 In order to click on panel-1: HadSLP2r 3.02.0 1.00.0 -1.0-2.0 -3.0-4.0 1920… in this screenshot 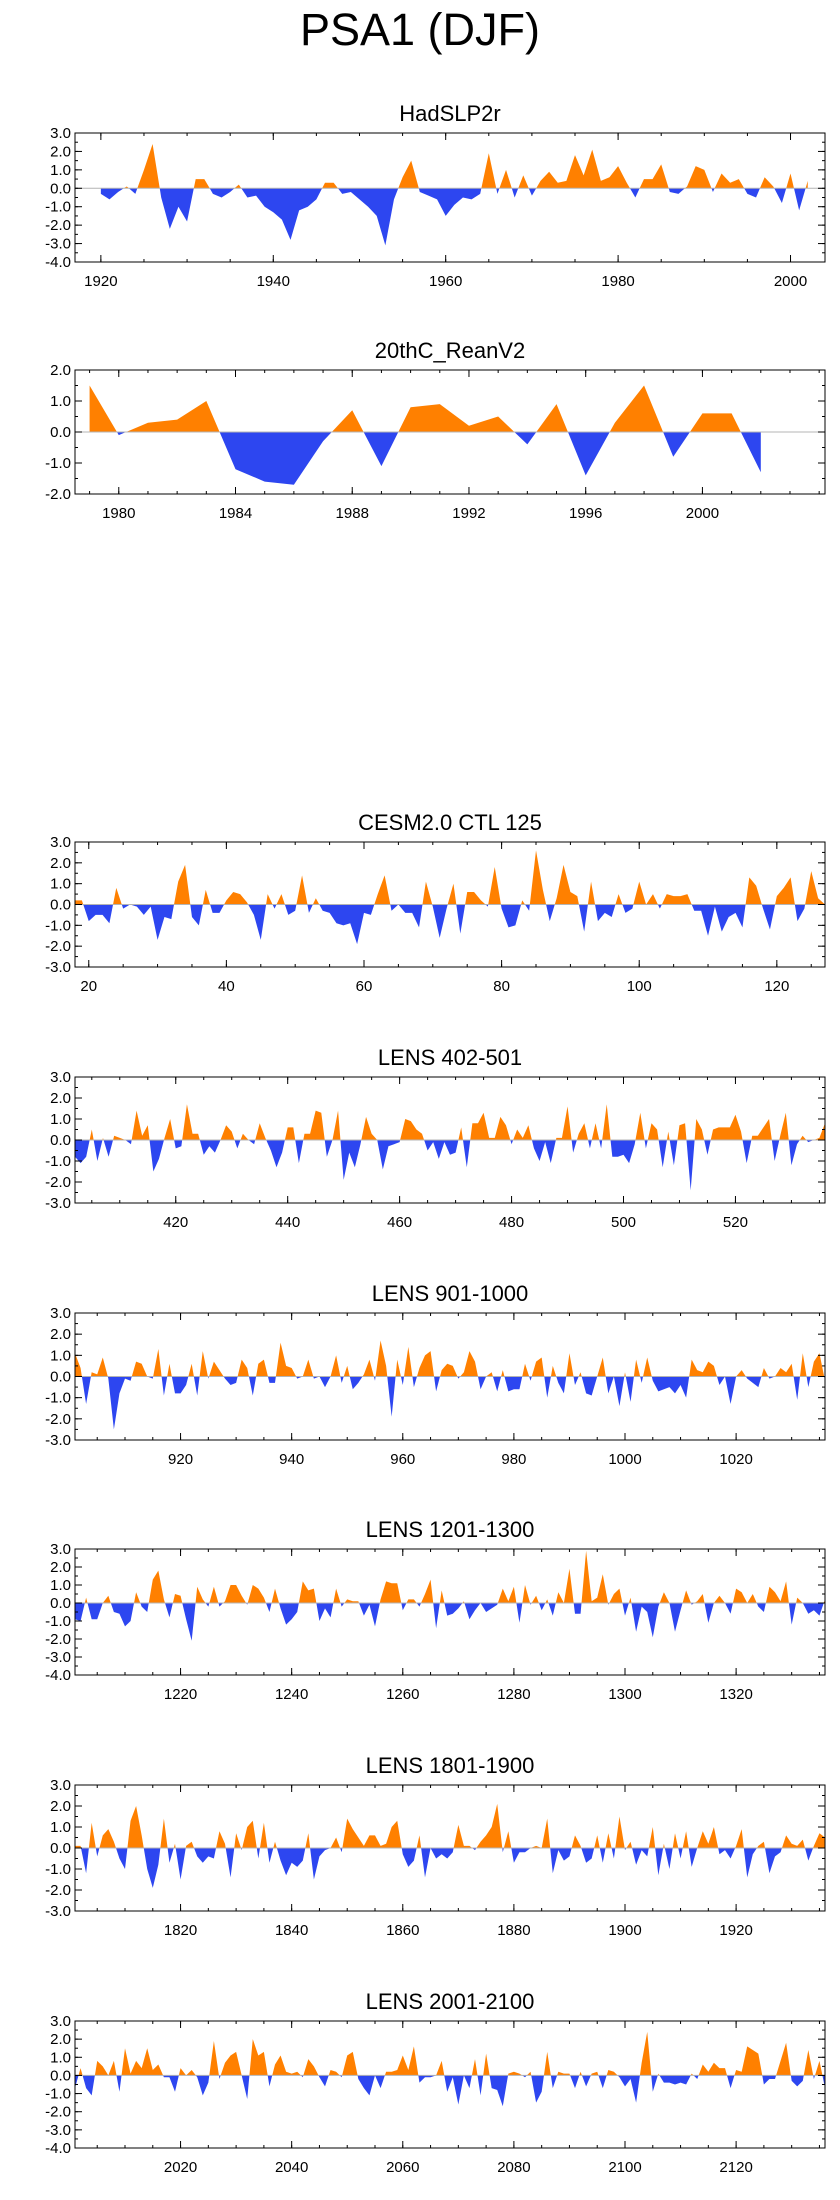, I will do `click(435, 195)`.